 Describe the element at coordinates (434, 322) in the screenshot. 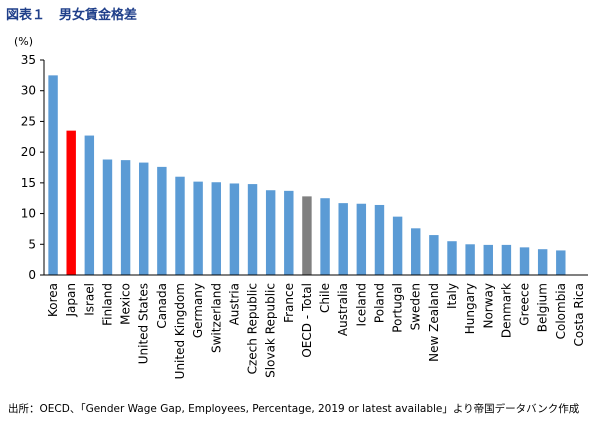

I see `x-category-label: New Zealand` at that location.